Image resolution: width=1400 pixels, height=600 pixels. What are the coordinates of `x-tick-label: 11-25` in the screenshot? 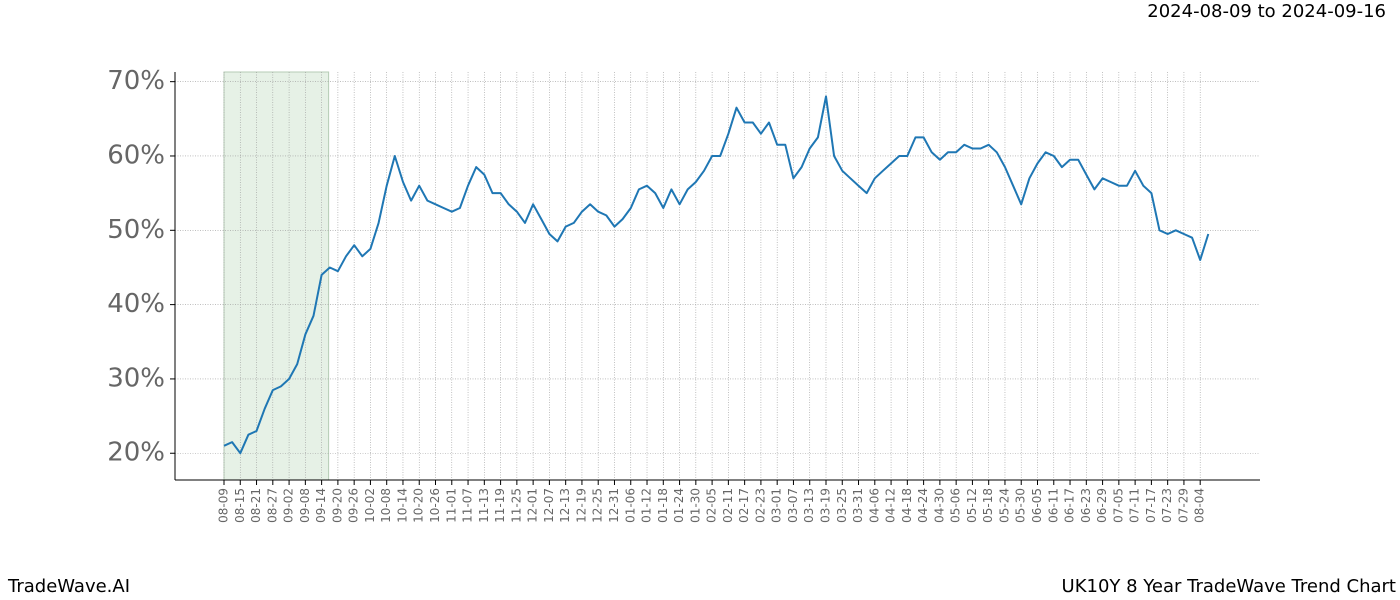 It's located at (516, 505).